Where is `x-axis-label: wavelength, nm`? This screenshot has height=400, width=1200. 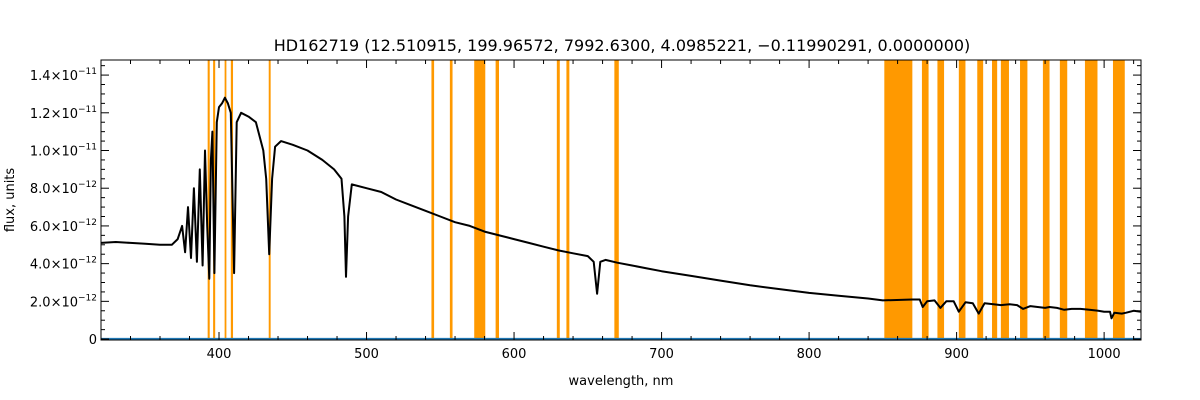
x-axis-label: wavelength, nm is located at coordinates (621, 381).